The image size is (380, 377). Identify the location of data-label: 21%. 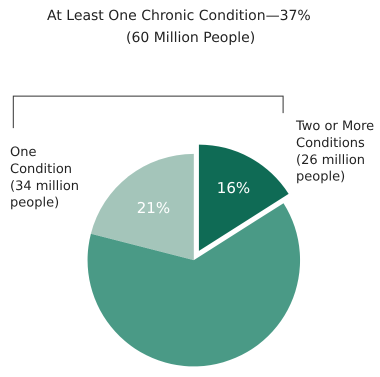
(153, 208).